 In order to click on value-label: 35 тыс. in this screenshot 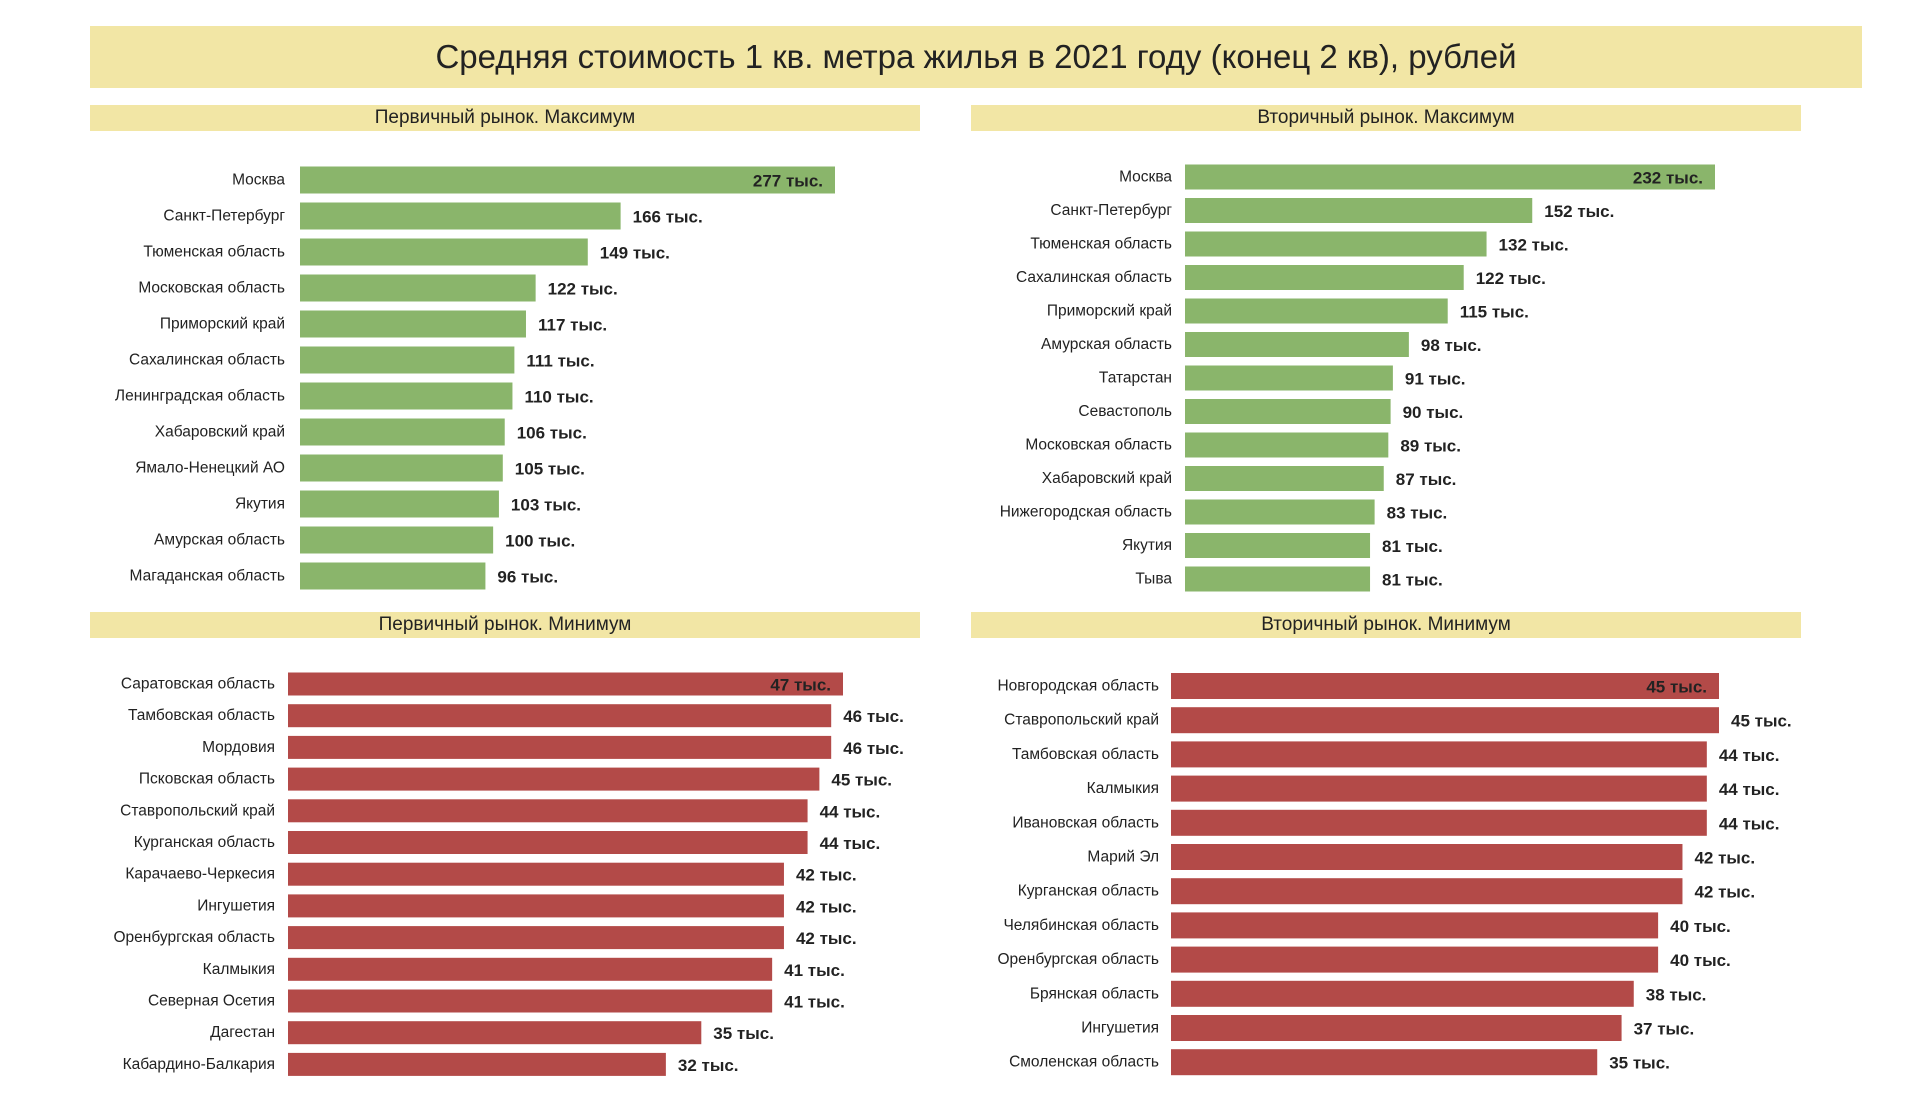, I will do `click(743, 1033)`.